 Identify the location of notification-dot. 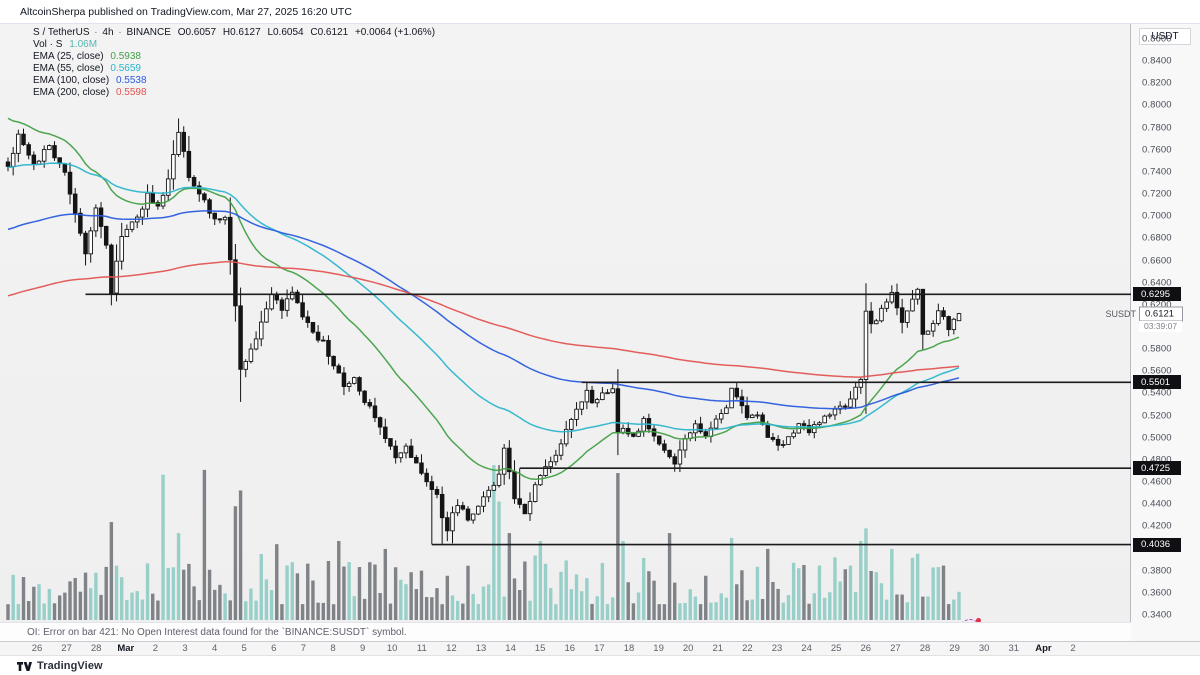
(978, 620).